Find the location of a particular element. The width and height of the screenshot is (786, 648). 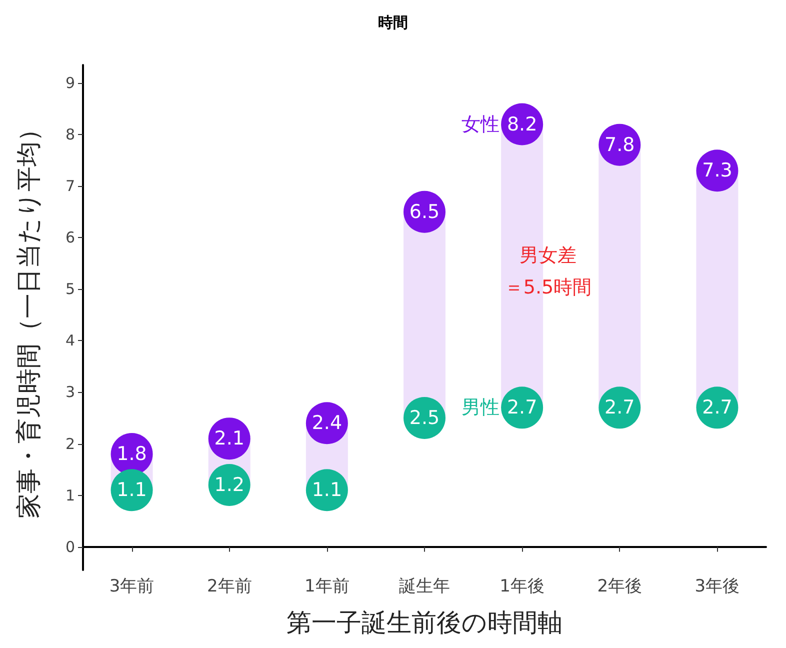

data-label: 2.4 is located at coordinates (327, 423).